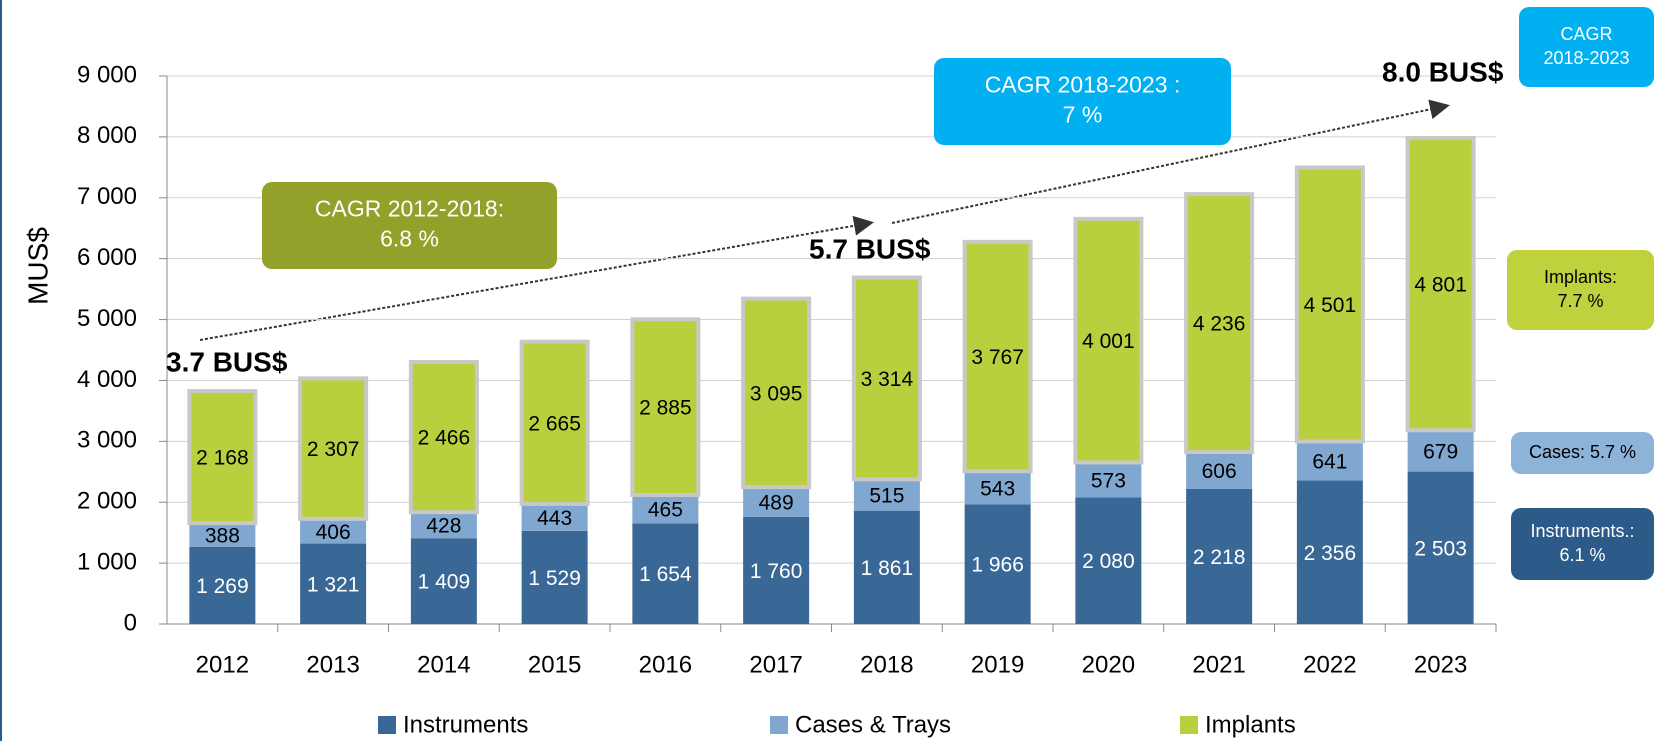 Image resolution: width=1654 pixels, height=741 pixels. I want to click on data-label: 641, so click(1329, 462).